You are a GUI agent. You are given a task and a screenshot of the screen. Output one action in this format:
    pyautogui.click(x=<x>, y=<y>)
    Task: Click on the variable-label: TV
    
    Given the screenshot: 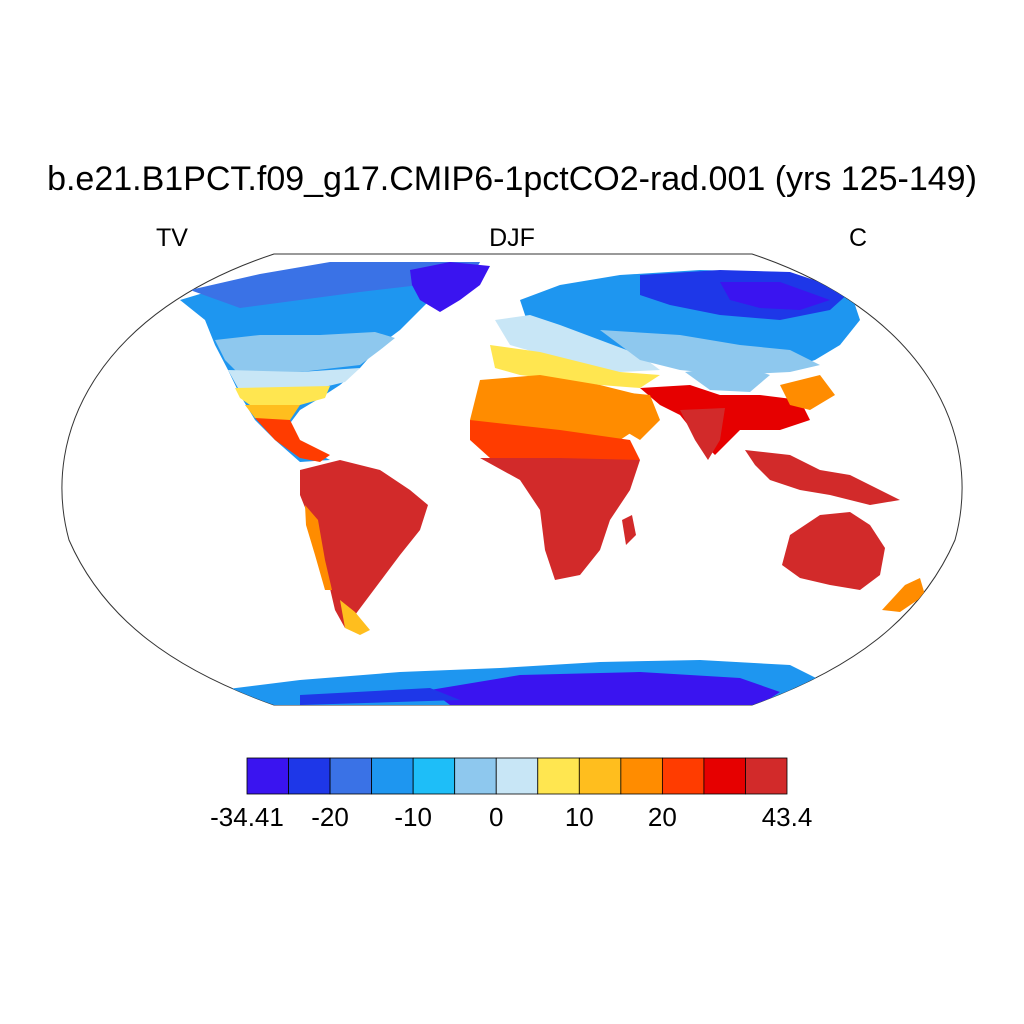 What is the action you would take?
    pyautogui.click(x=172, y=238)
    